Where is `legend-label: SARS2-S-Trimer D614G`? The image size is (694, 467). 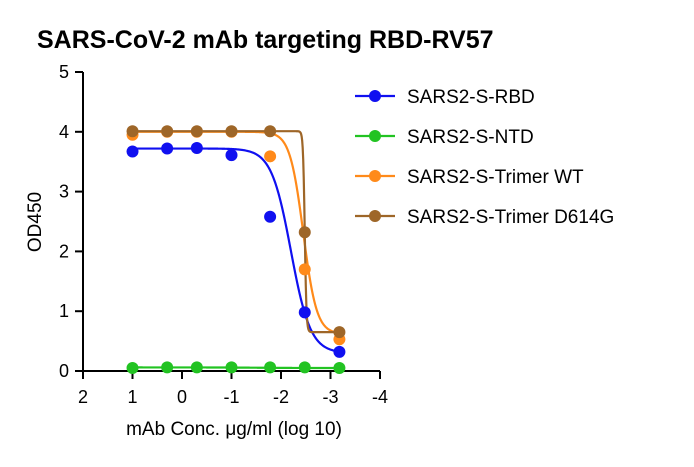
legend-label: SARS2-S-Trimer D614G is located at coordinates (510, 217).